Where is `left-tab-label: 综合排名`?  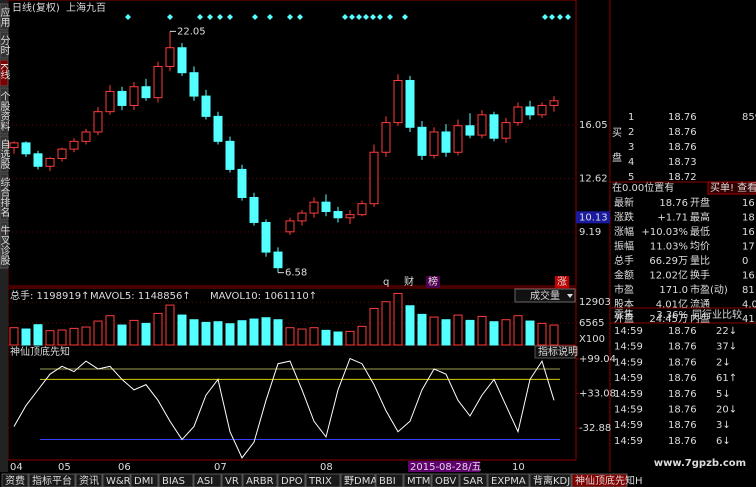
left-tab-label: 综合排名 is located at coordinates (5, 197).